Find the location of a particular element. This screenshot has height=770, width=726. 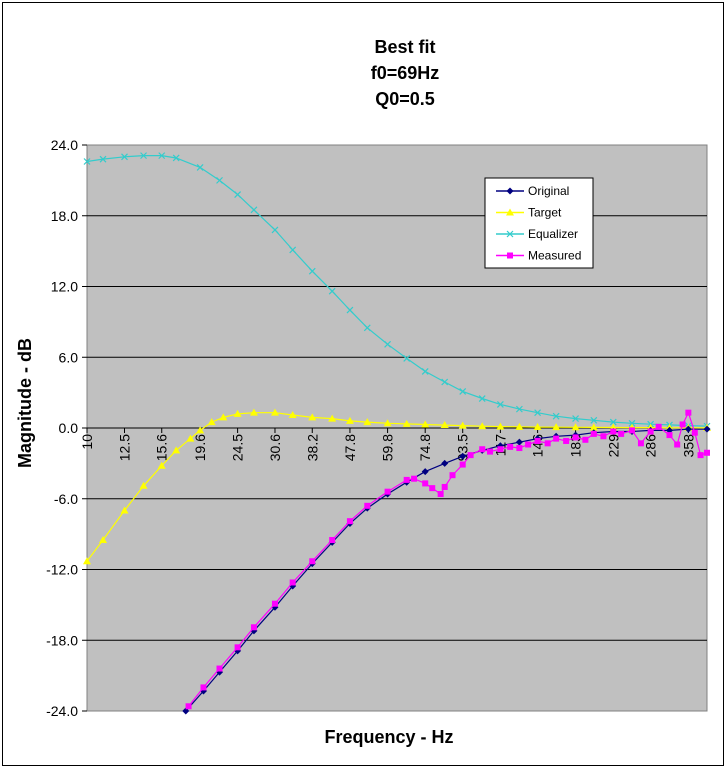

legend-marker-target is located at coordinates (510, 212).